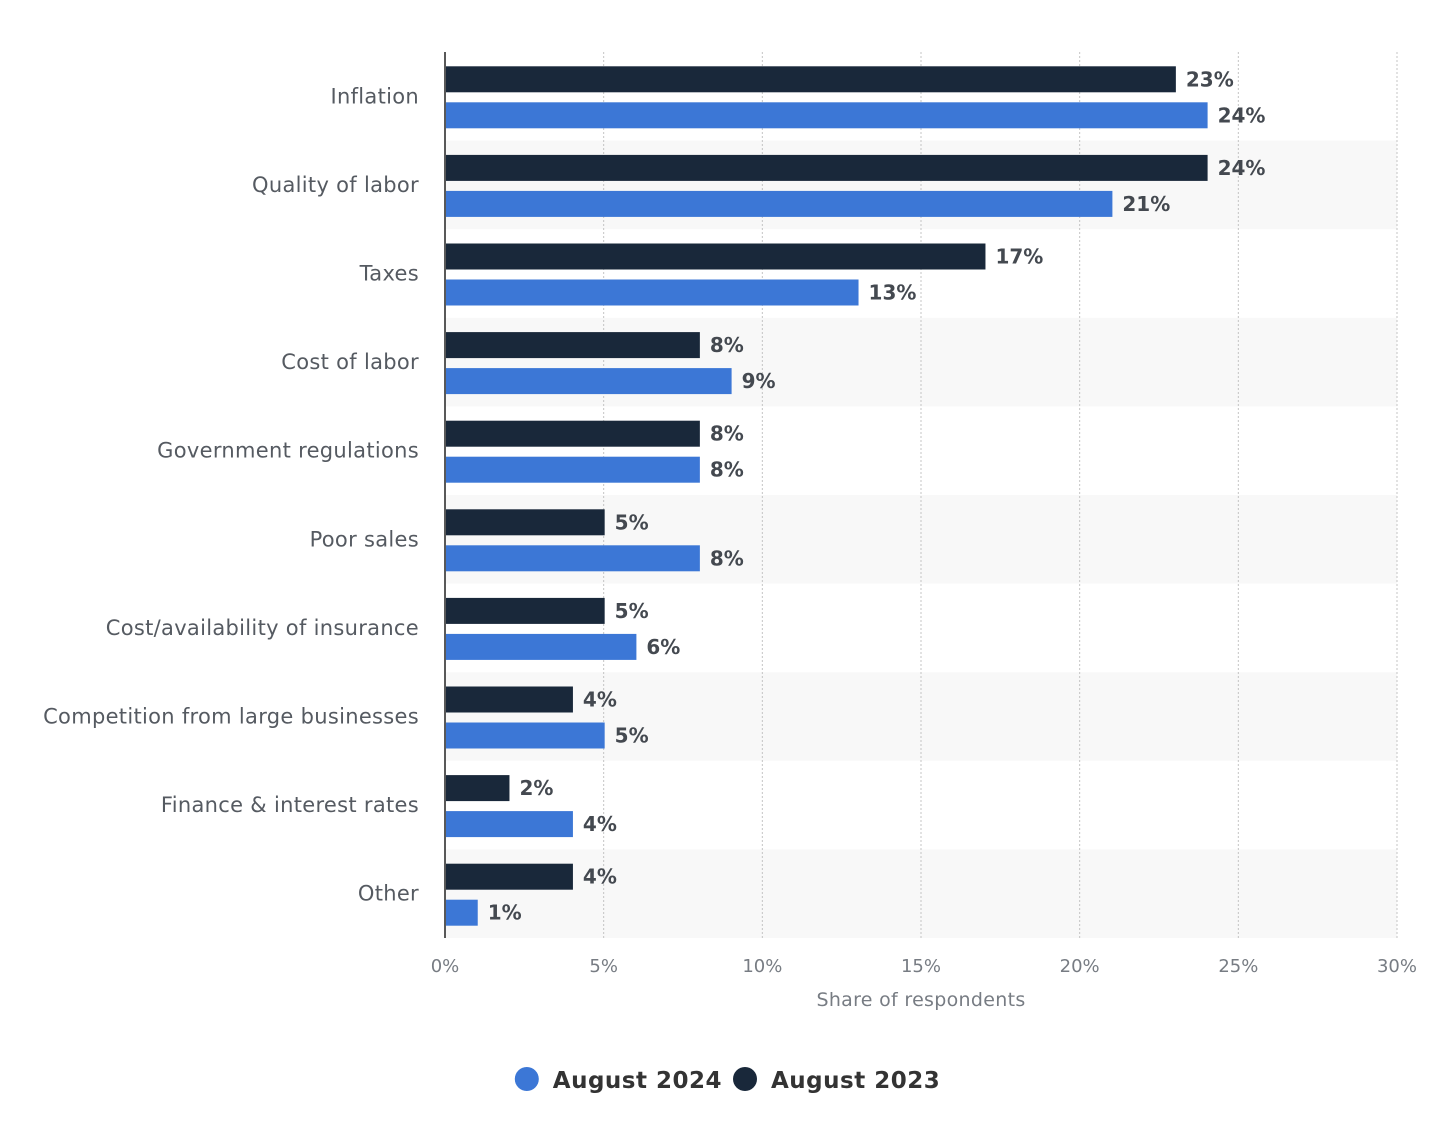 This screenshot has height=1126, width=1450. I want to click on data-label: 23%, so click(1210, 79).